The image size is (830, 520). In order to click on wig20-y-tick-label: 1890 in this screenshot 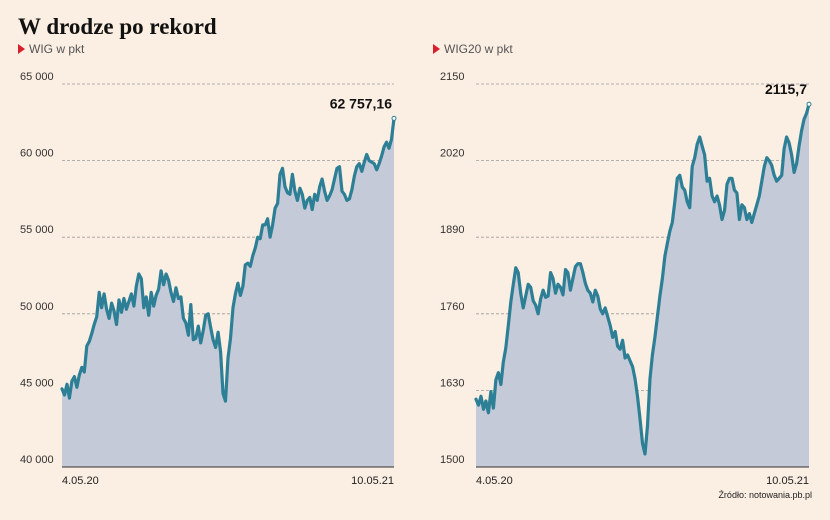, I will do `click(452, 230)`.